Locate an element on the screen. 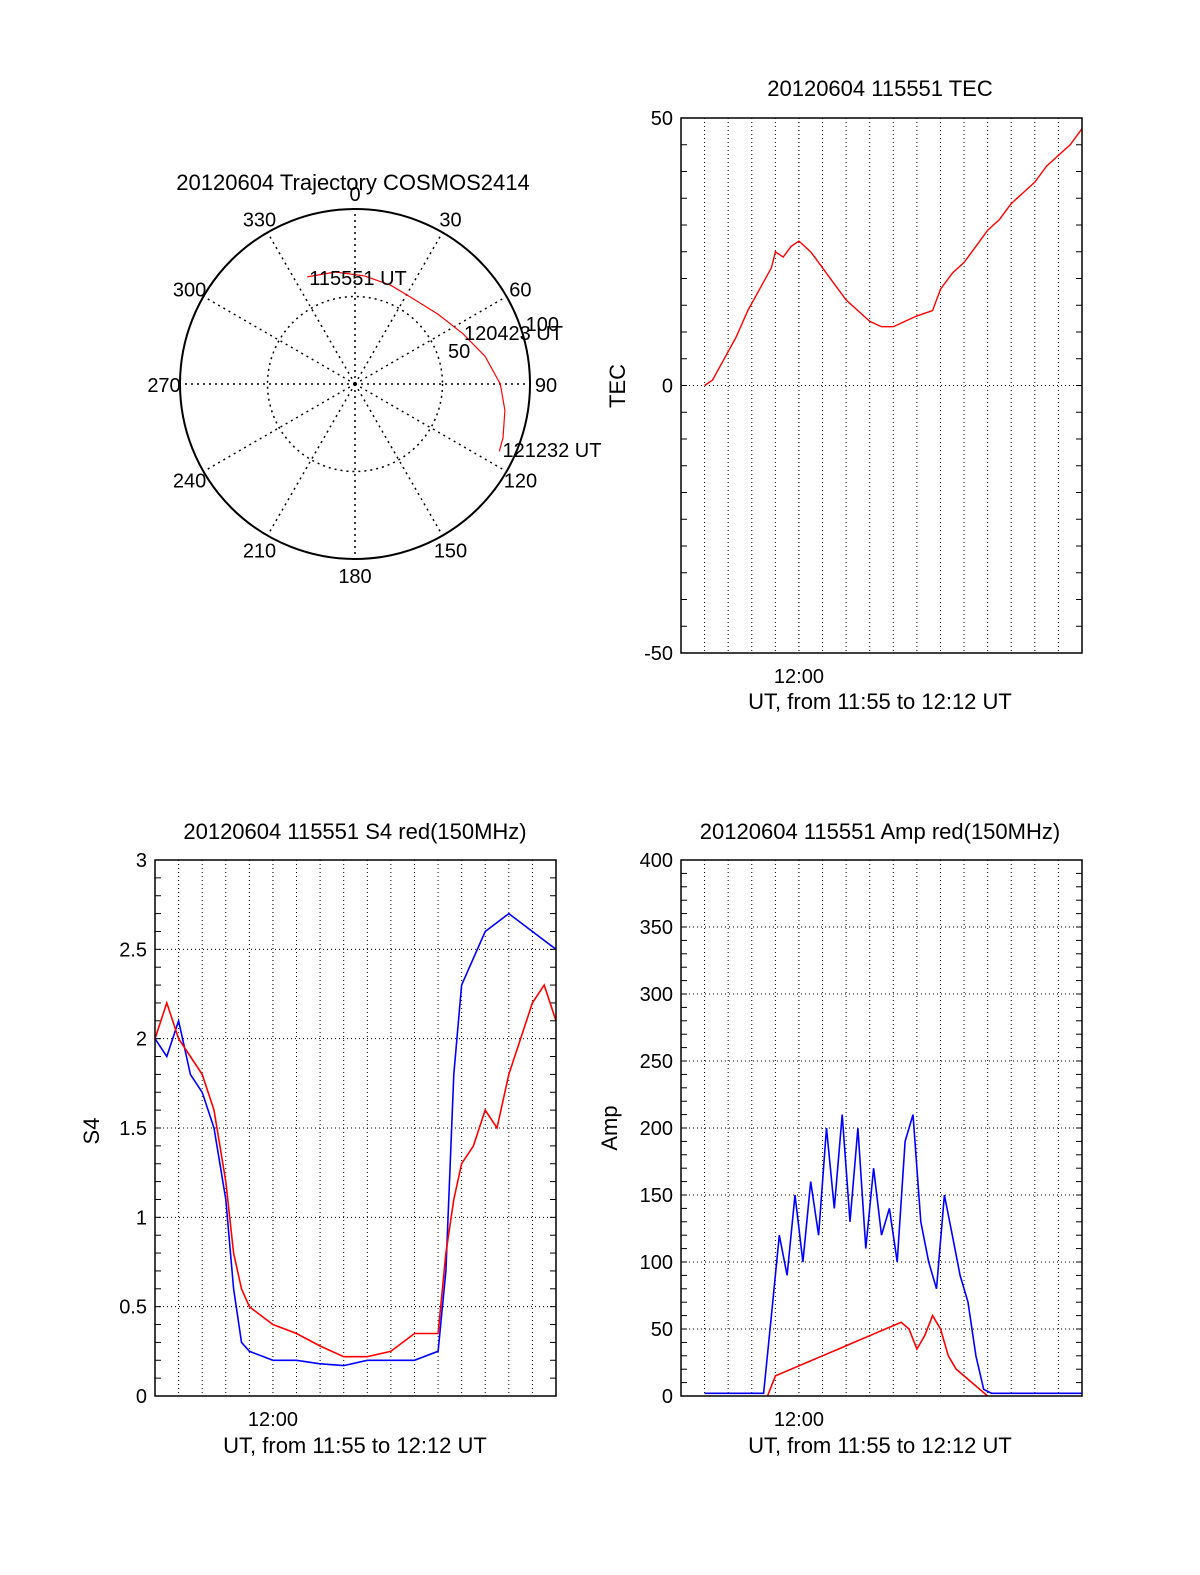 The image size is (1200, 1575). s4-title: 20120604 115551 S4 red(150MHz) is located at coordinates (354, 831).